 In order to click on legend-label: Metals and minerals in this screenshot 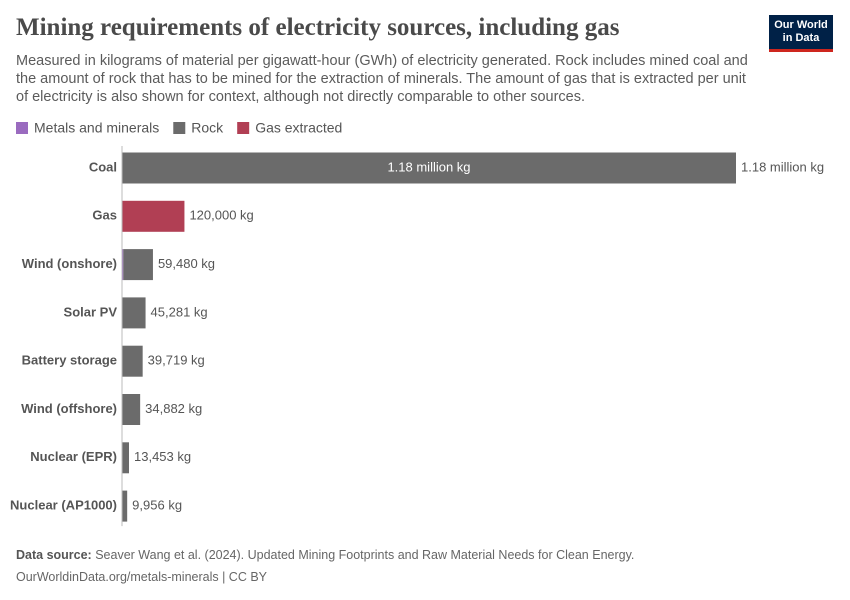, I will do `click(96, 128)`.